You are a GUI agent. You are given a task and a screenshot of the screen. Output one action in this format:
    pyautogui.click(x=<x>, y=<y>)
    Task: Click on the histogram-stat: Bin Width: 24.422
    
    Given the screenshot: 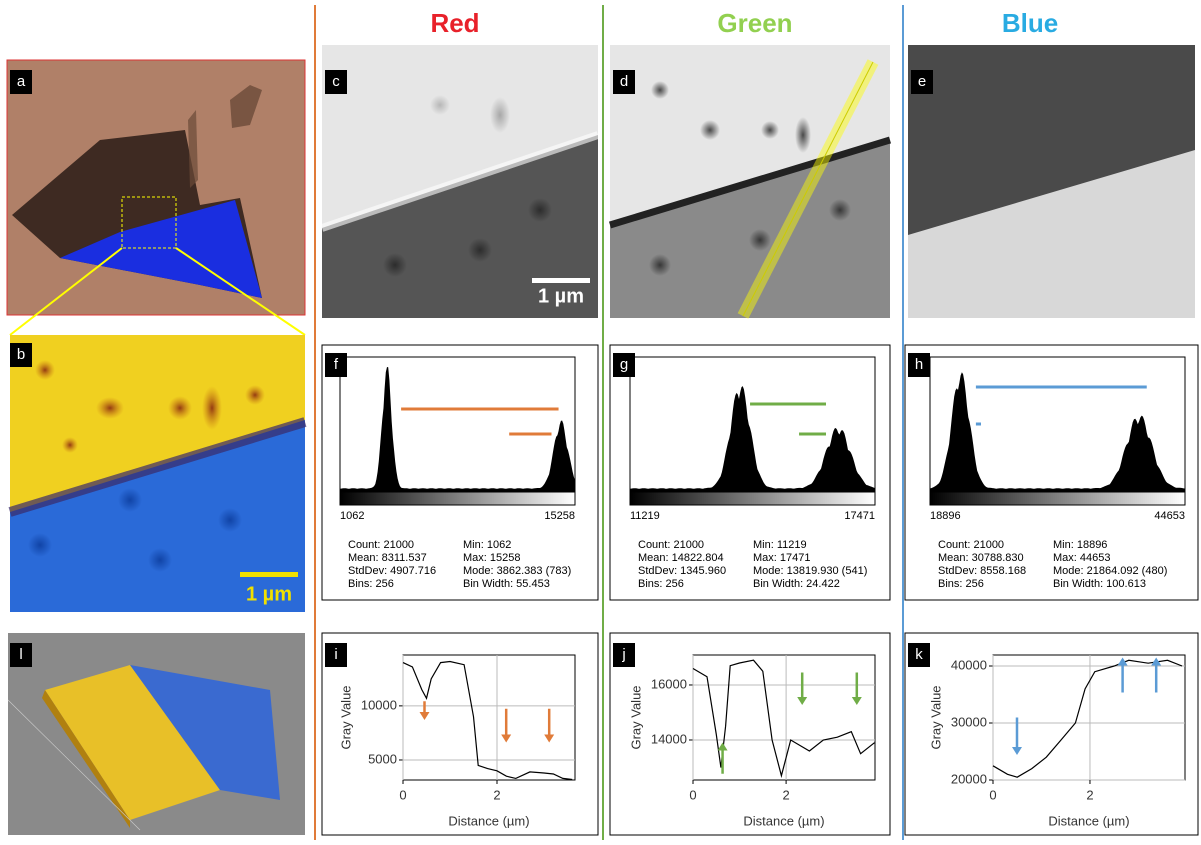 What is the action you would take?
    pyautogui.click(x=796, y=584)
    